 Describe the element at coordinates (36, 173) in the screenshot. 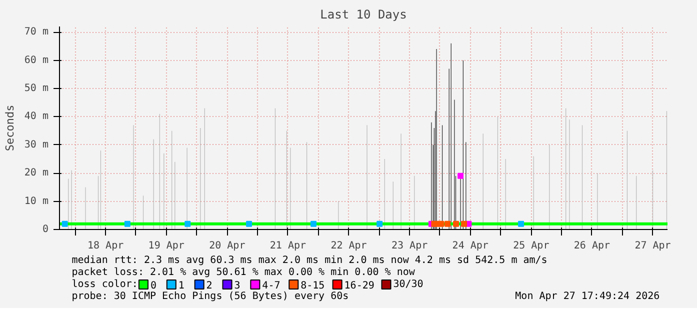

I see `y-tick-label: 20 m` at that location.